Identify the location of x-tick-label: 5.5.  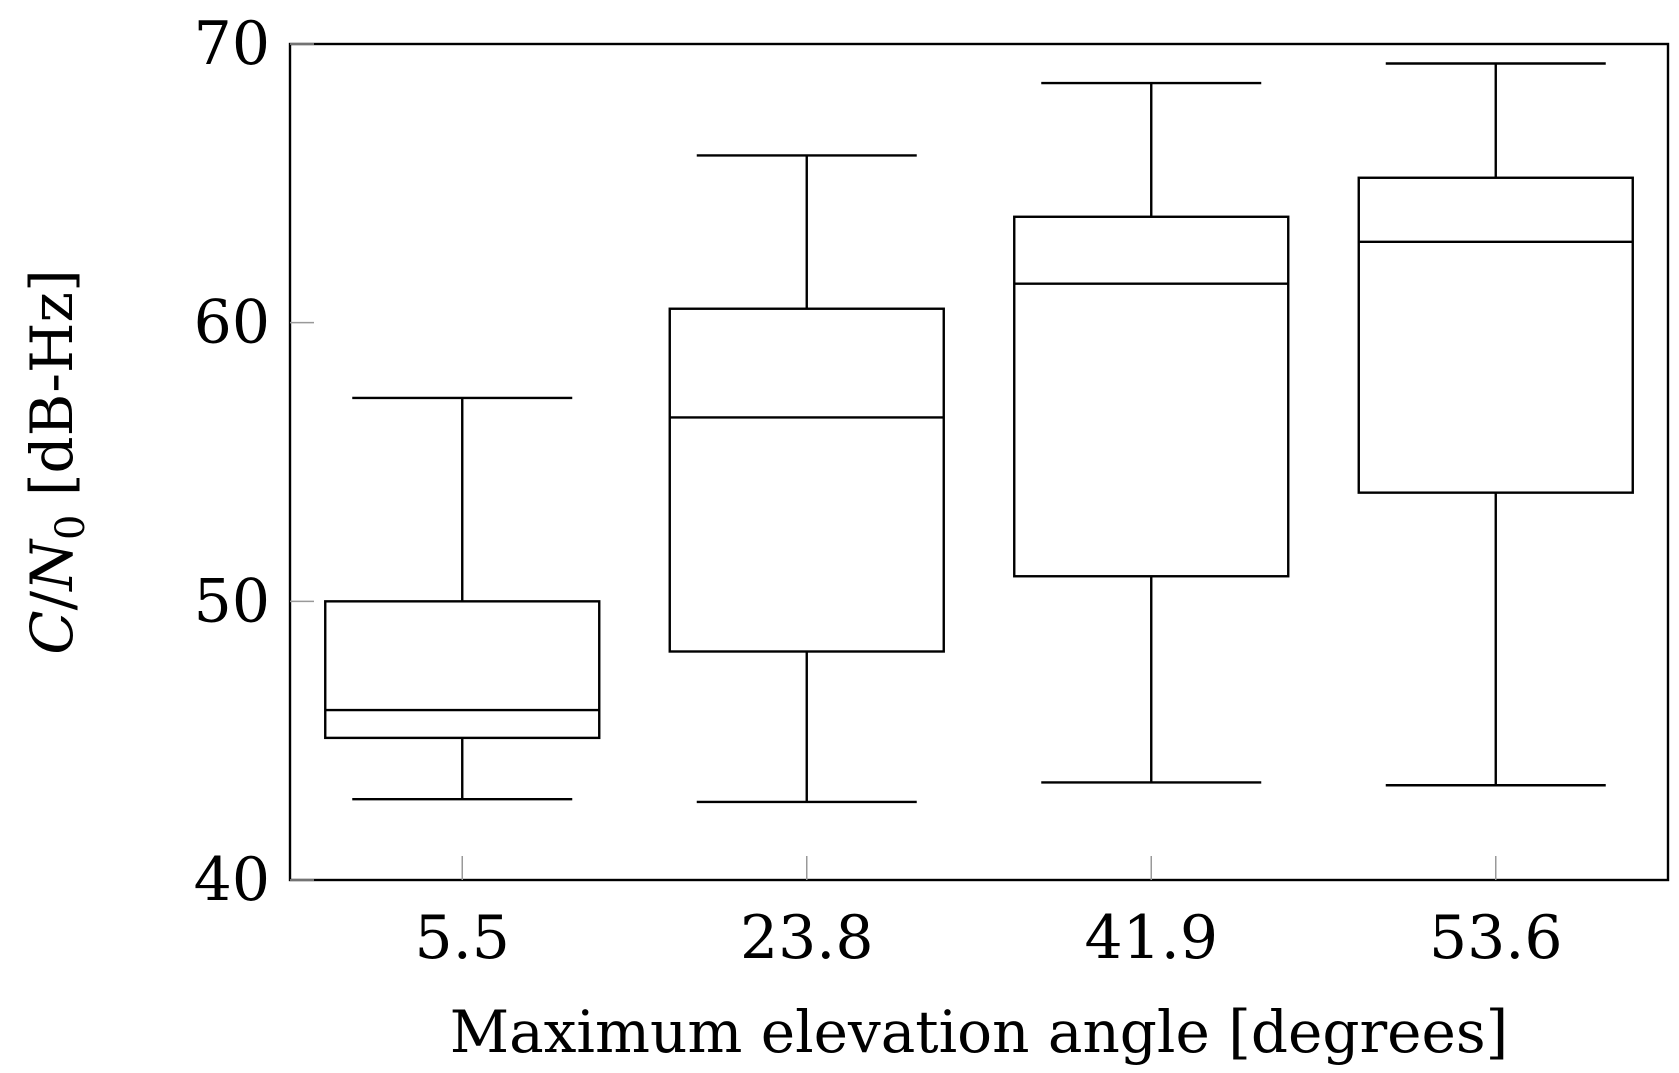
(462, 938).